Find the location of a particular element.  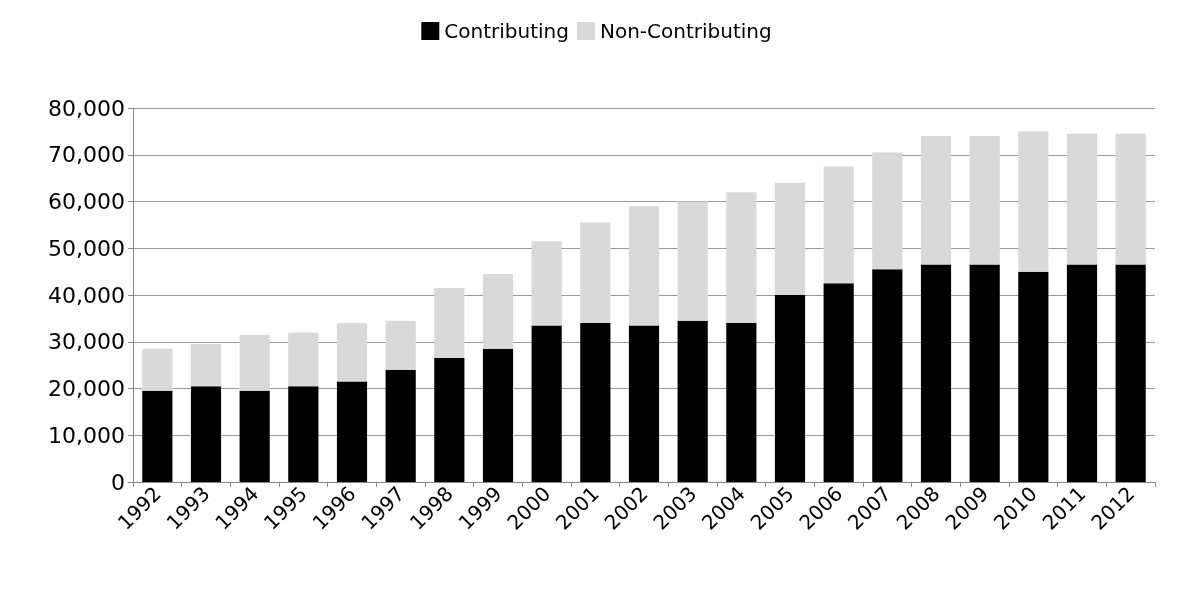

y-tick-label: 50,000 is located at coordinates (86, 248).